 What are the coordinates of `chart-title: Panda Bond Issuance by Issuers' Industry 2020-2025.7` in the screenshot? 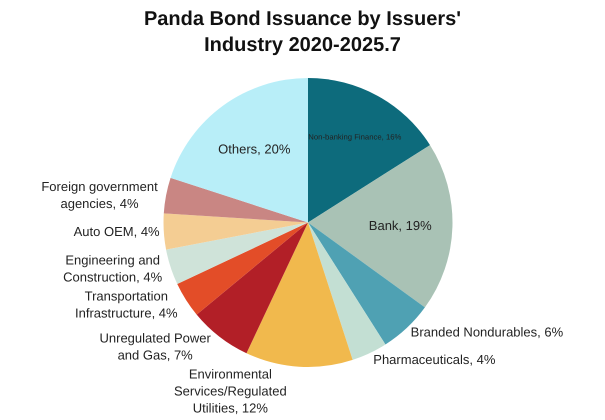 It's located at (303, 32).